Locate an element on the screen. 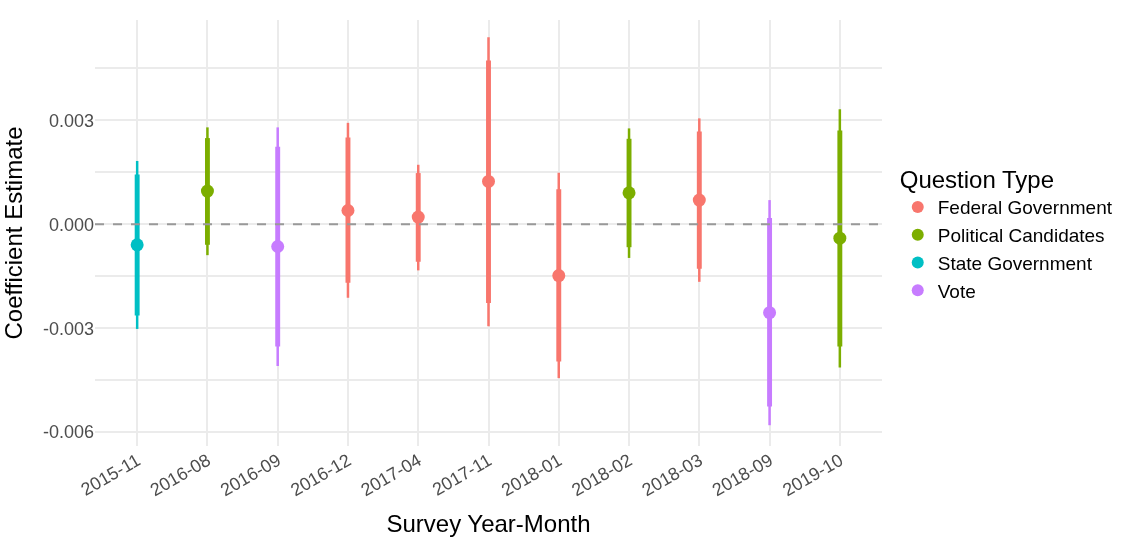 This screenshot has height=556, width=1130. legend-label: State Government is located at coordinates (1015, 263).